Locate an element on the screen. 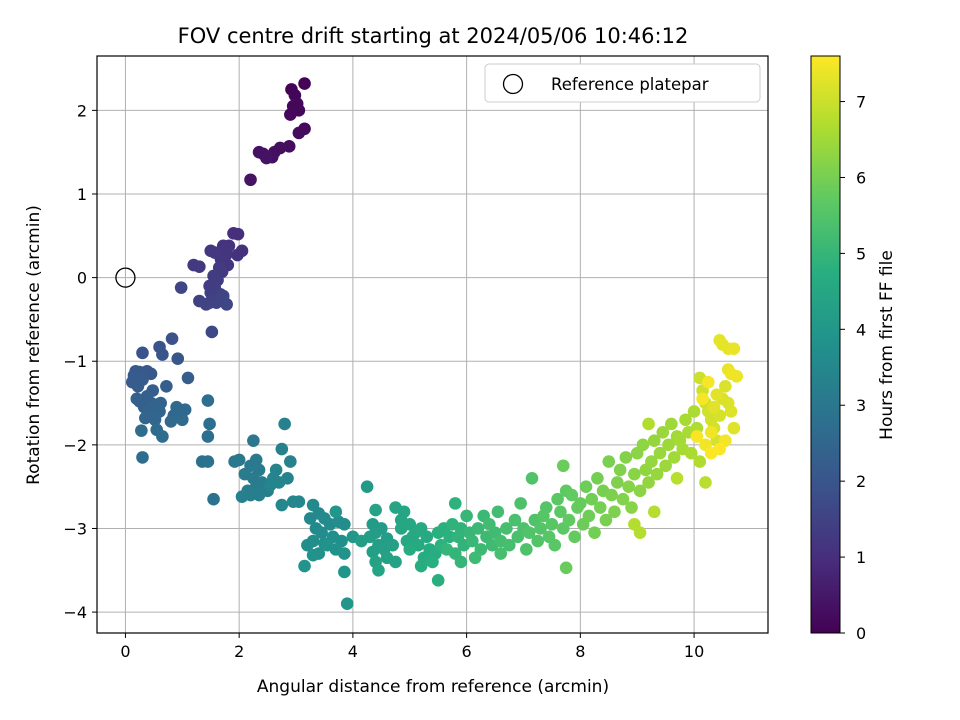 This screenshot has width=960, height=720. x-axis-label: Angular distance from reference (arcmin) is located at coordinates (433, 687).